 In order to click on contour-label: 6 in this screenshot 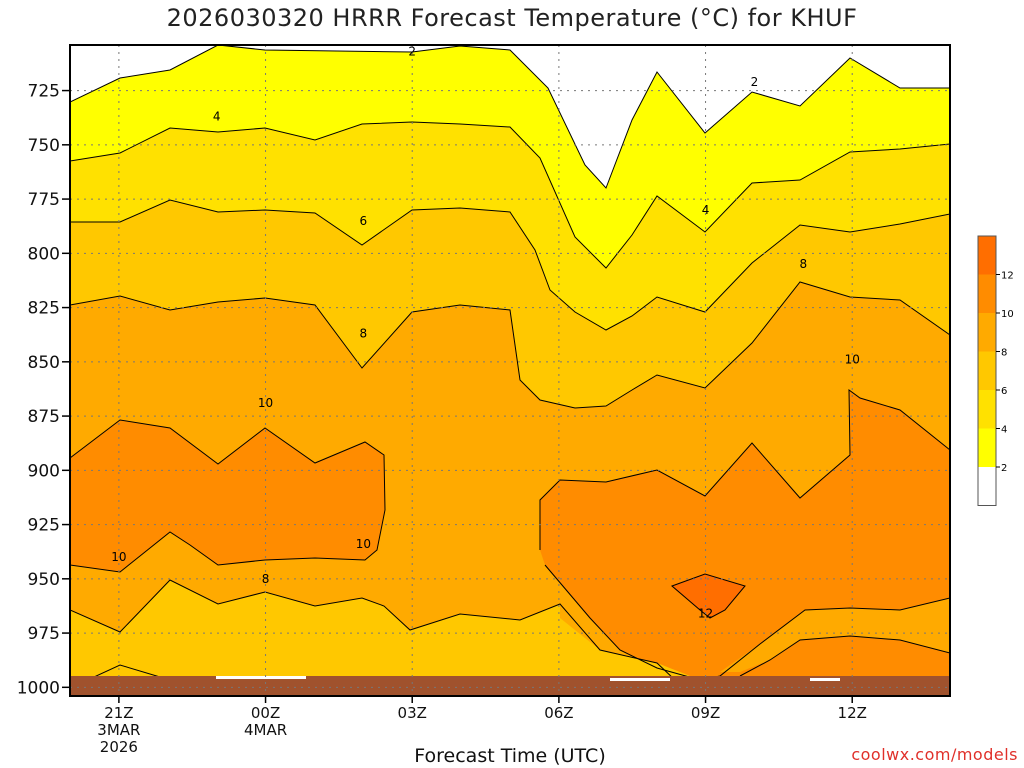, I will do `click(364, 221)`.